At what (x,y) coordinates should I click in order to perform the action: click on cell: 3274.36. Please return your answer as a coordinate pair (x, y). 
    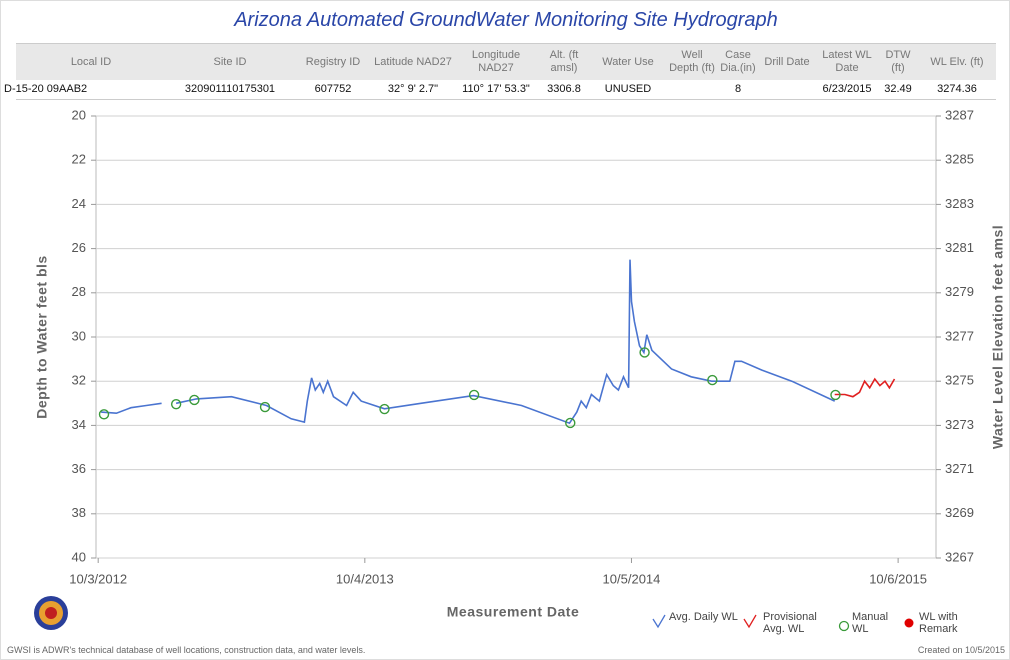
    Looking at the image, I should click on (957, 89).